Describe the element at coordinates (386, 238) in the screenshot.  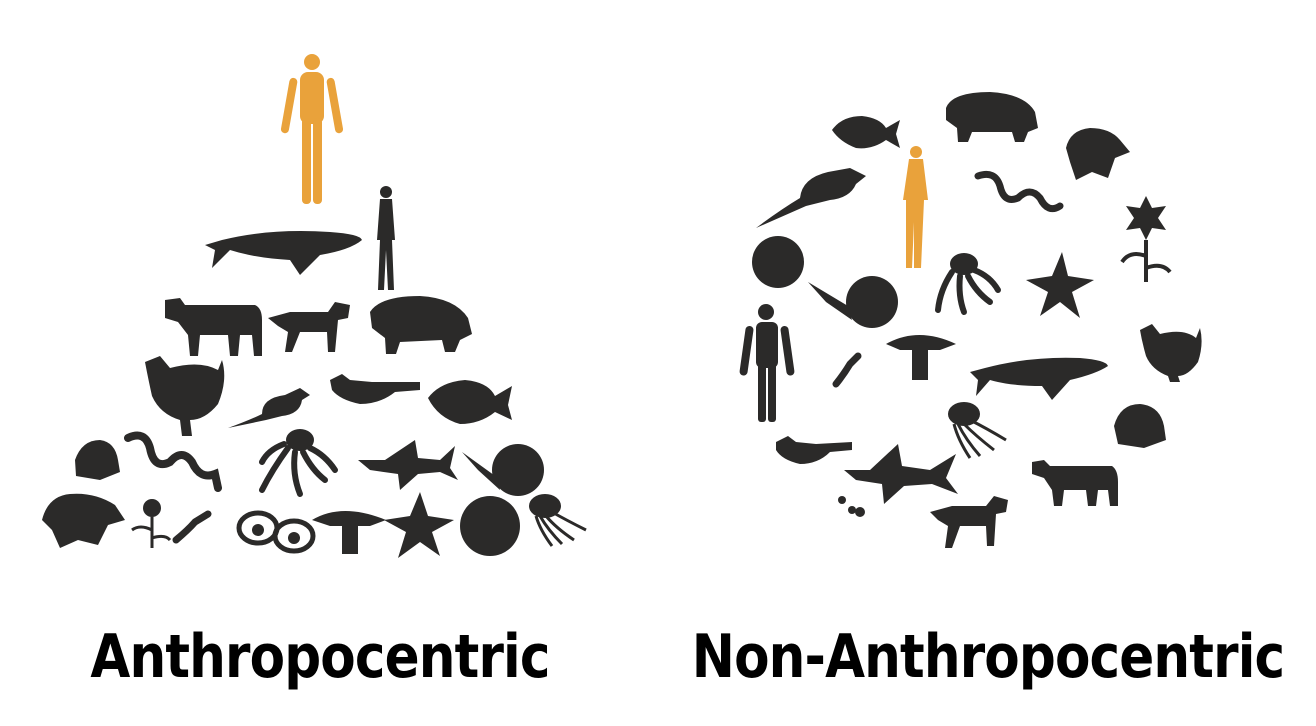
I see `woman-icon` at that location.